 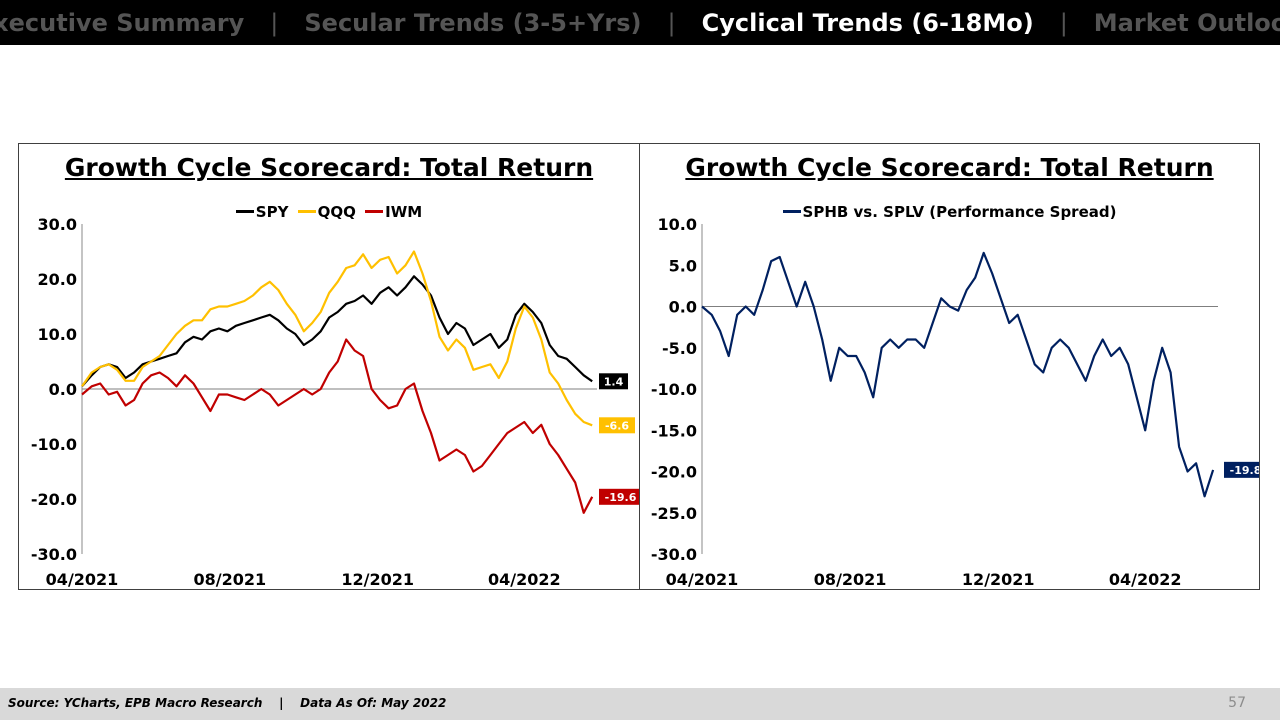 I want to click on end-value-label: 1.4, so click(x=613, y=381).